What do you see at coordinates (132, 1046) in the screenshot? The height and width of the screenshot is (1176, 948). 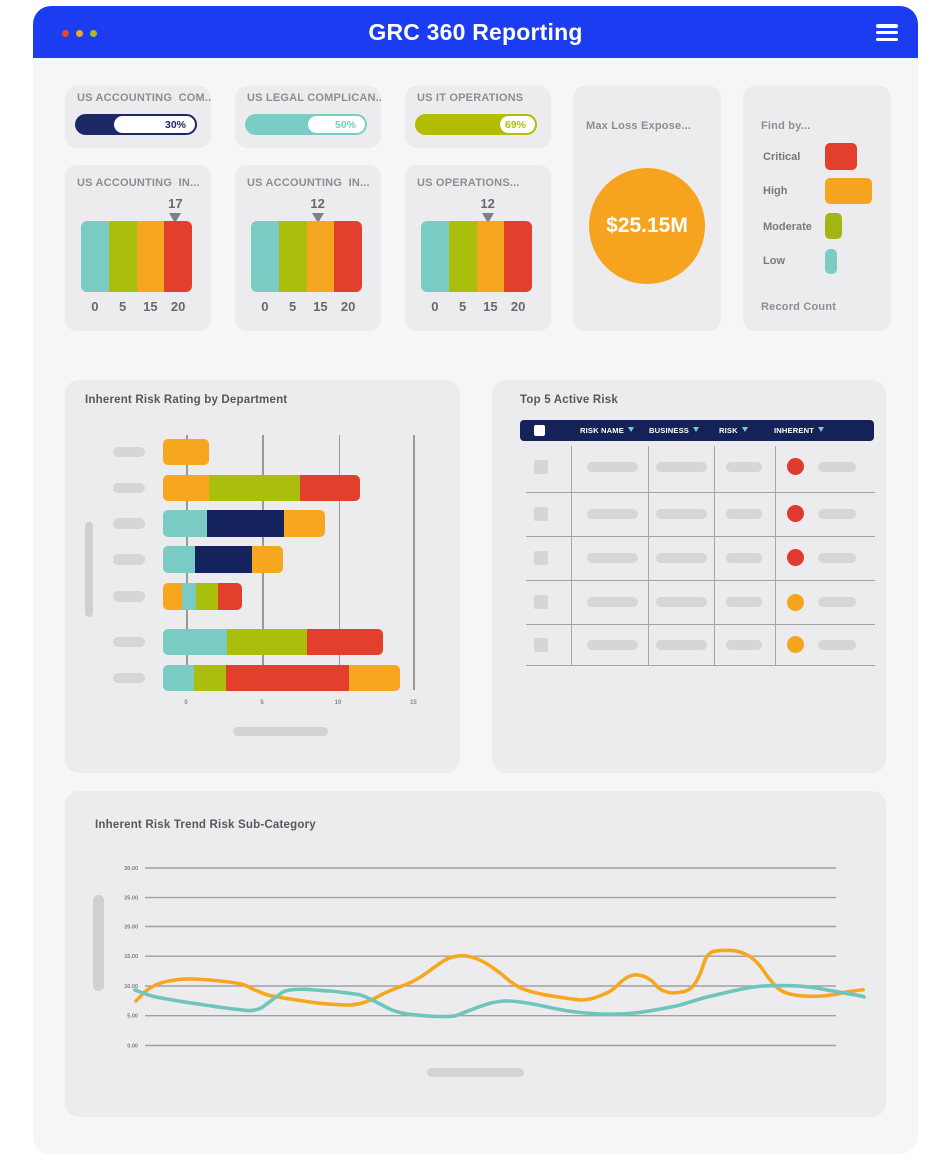 I see `svg-text: 0.00` at bounding box center [132, 1046].